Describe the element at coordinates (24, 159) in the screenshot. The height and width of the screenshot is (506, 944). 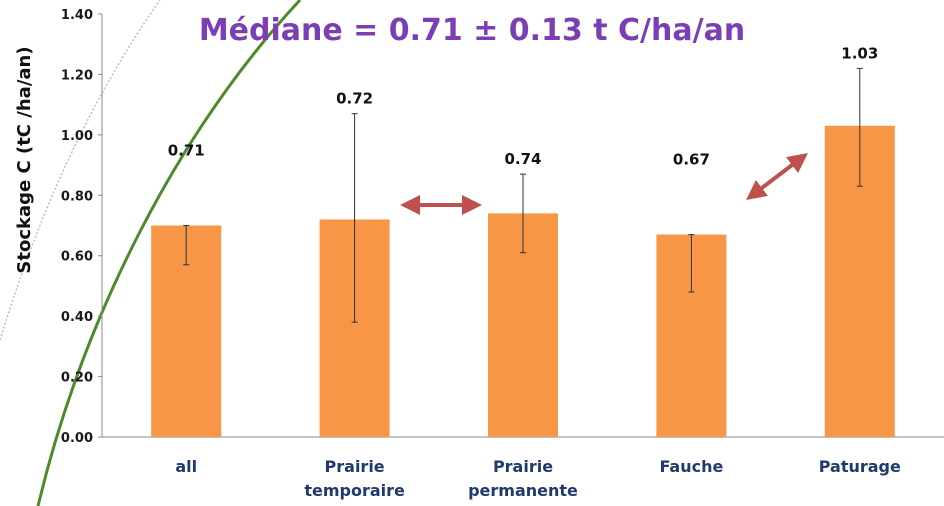
I see `y-axis-label: Stockage C (tC /ha/an)` at that location.